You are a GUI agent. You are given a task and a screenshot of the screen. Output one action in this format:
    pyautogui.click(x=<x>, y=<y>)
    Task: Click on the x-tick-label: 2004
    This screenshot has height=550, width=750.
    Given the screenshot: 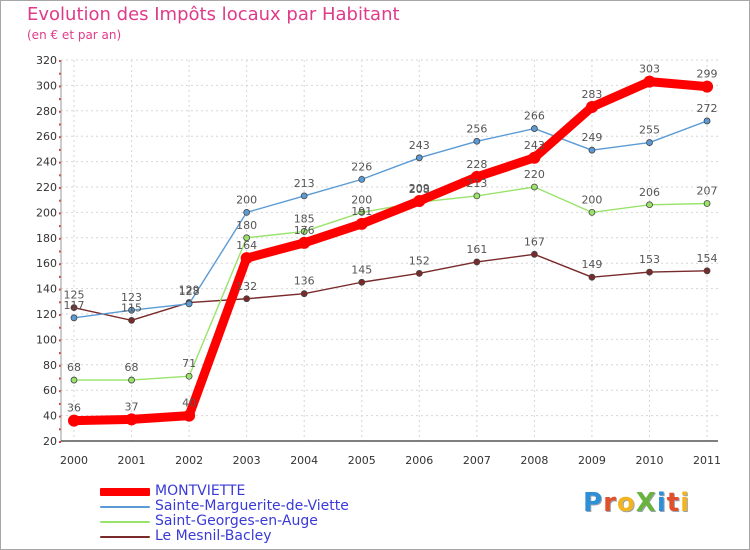 What is the action you would take?
    pyautogui.click(x=304, y=460)
    